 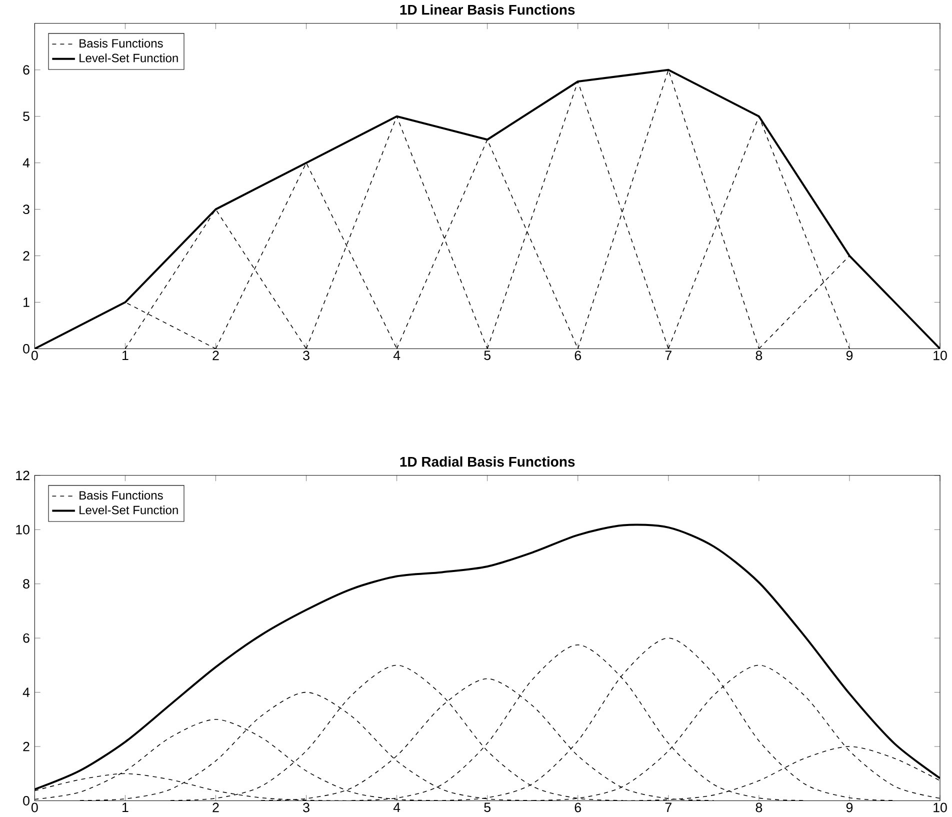 I want to click on y-tick-label: 5, so click(x=26, y=117).